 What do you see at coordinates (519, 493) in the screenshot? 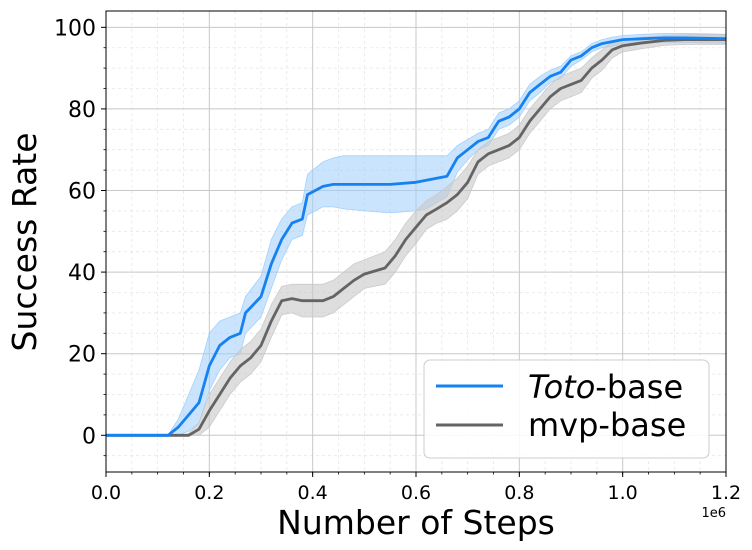
I see `x-tick-label: 0.8` at bounding box center [519, 493].